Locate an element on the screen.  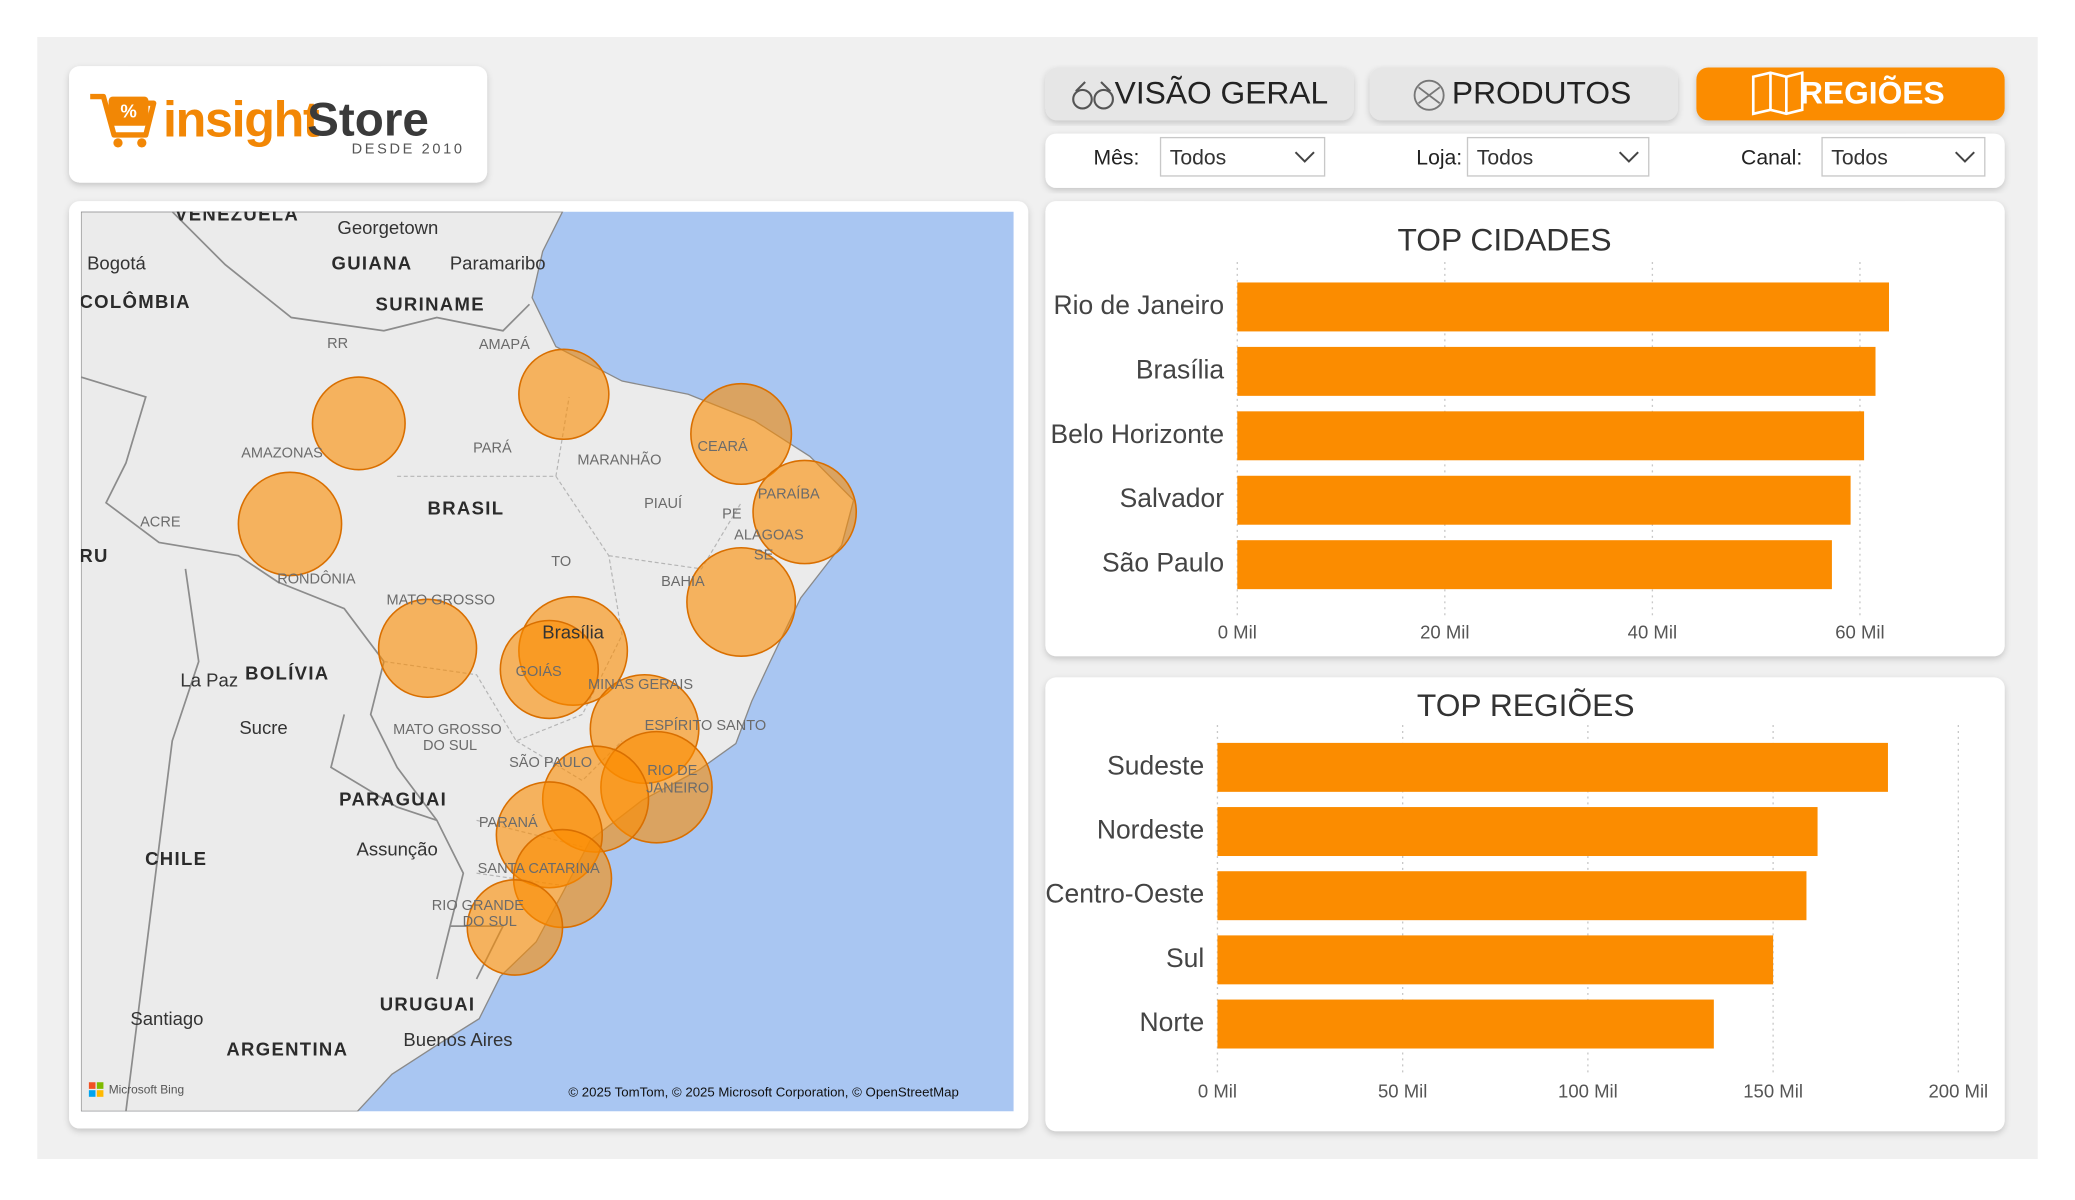
logo-brand: Store is located at coordinates (368, 120).